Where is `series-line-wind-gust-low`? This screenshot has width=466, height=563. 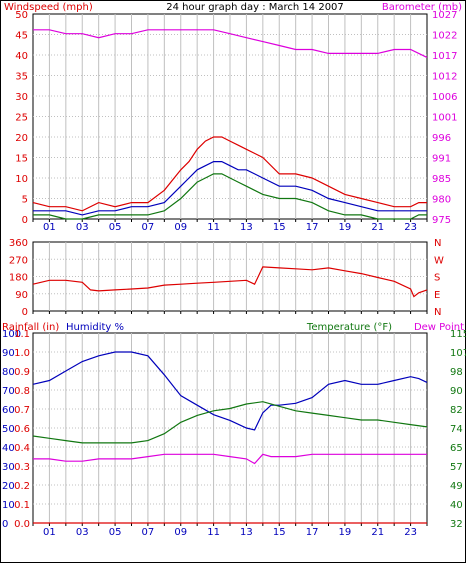 series-line-wind-gust-low is located at coordinates (230, 196).